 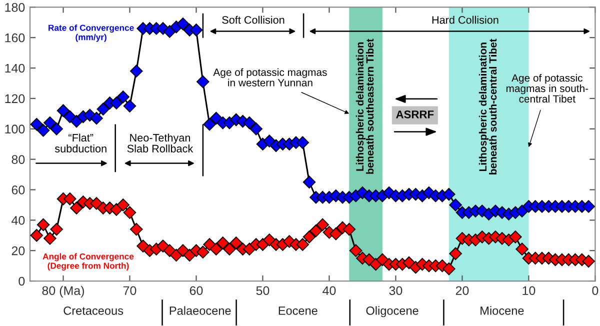 I want to click on y-tick-label: 0, so click(x=21, y=281).